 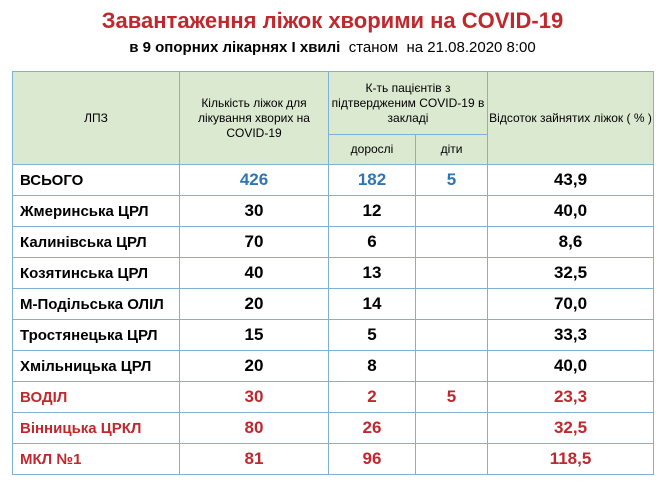 I want to click on row-name: Тростянецька ЦРЛ, so click(x=96, y=335).